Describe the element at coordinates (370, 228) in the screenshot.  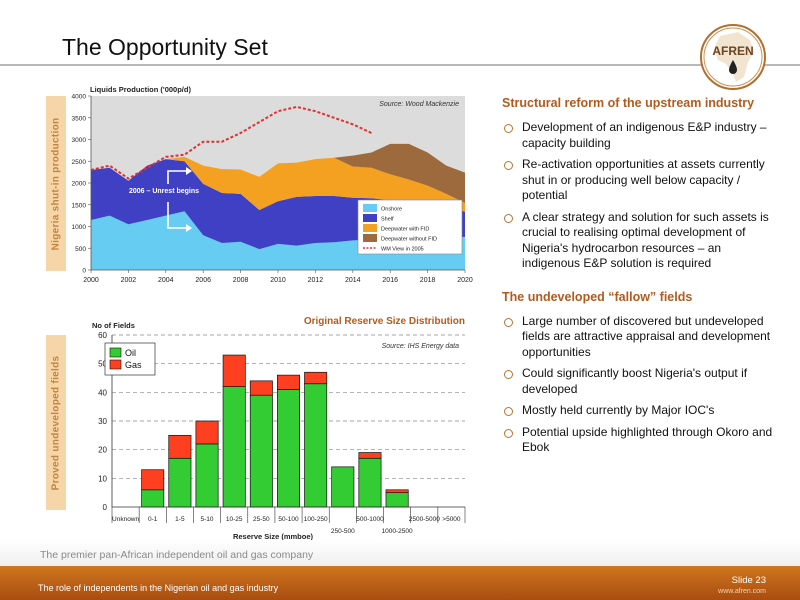
I see `legend-swatch-deepwater-with-fid` at that location.